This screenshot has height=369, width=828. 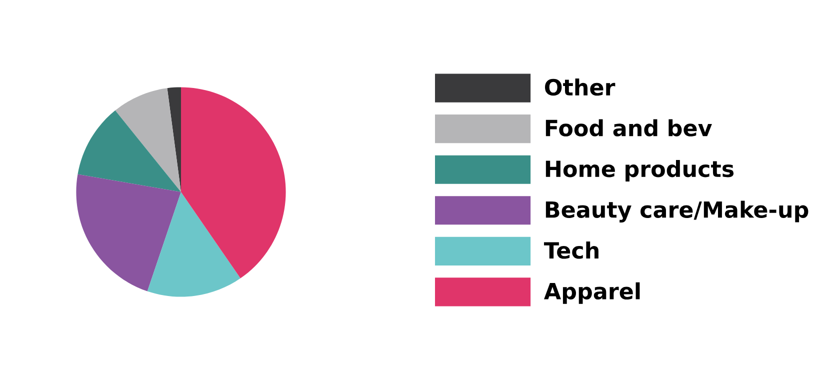 I want to click on legend-label: Tech, so click(x=571, y=250).